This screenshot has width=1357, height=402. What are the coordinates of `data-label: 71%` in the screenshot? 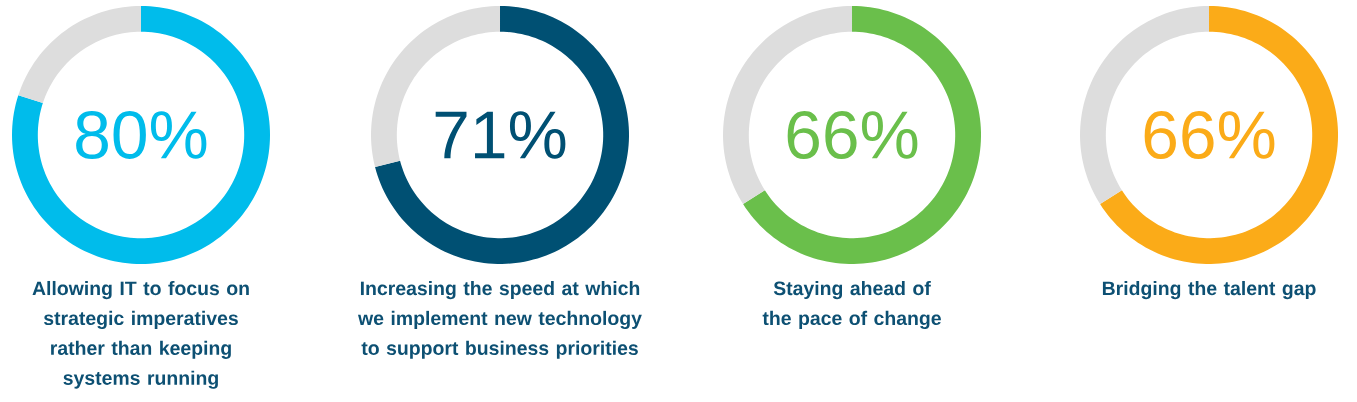 It's located at (500, 135).